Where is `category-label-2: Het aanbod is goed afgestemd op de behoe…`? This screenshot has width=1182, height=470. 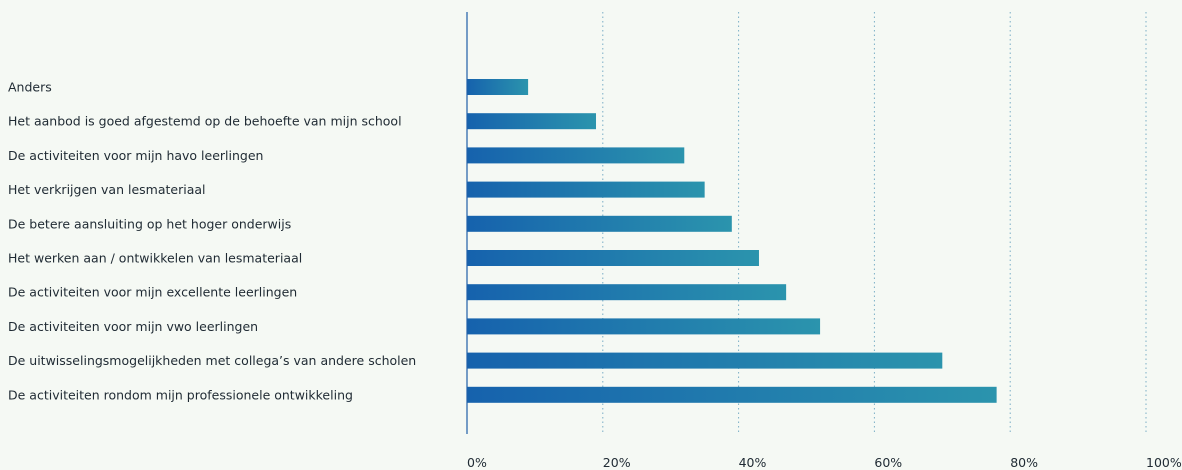
category-label-2: Het aanbod is goed afgestemd op de behoe… is located at coordinates (205, 121).